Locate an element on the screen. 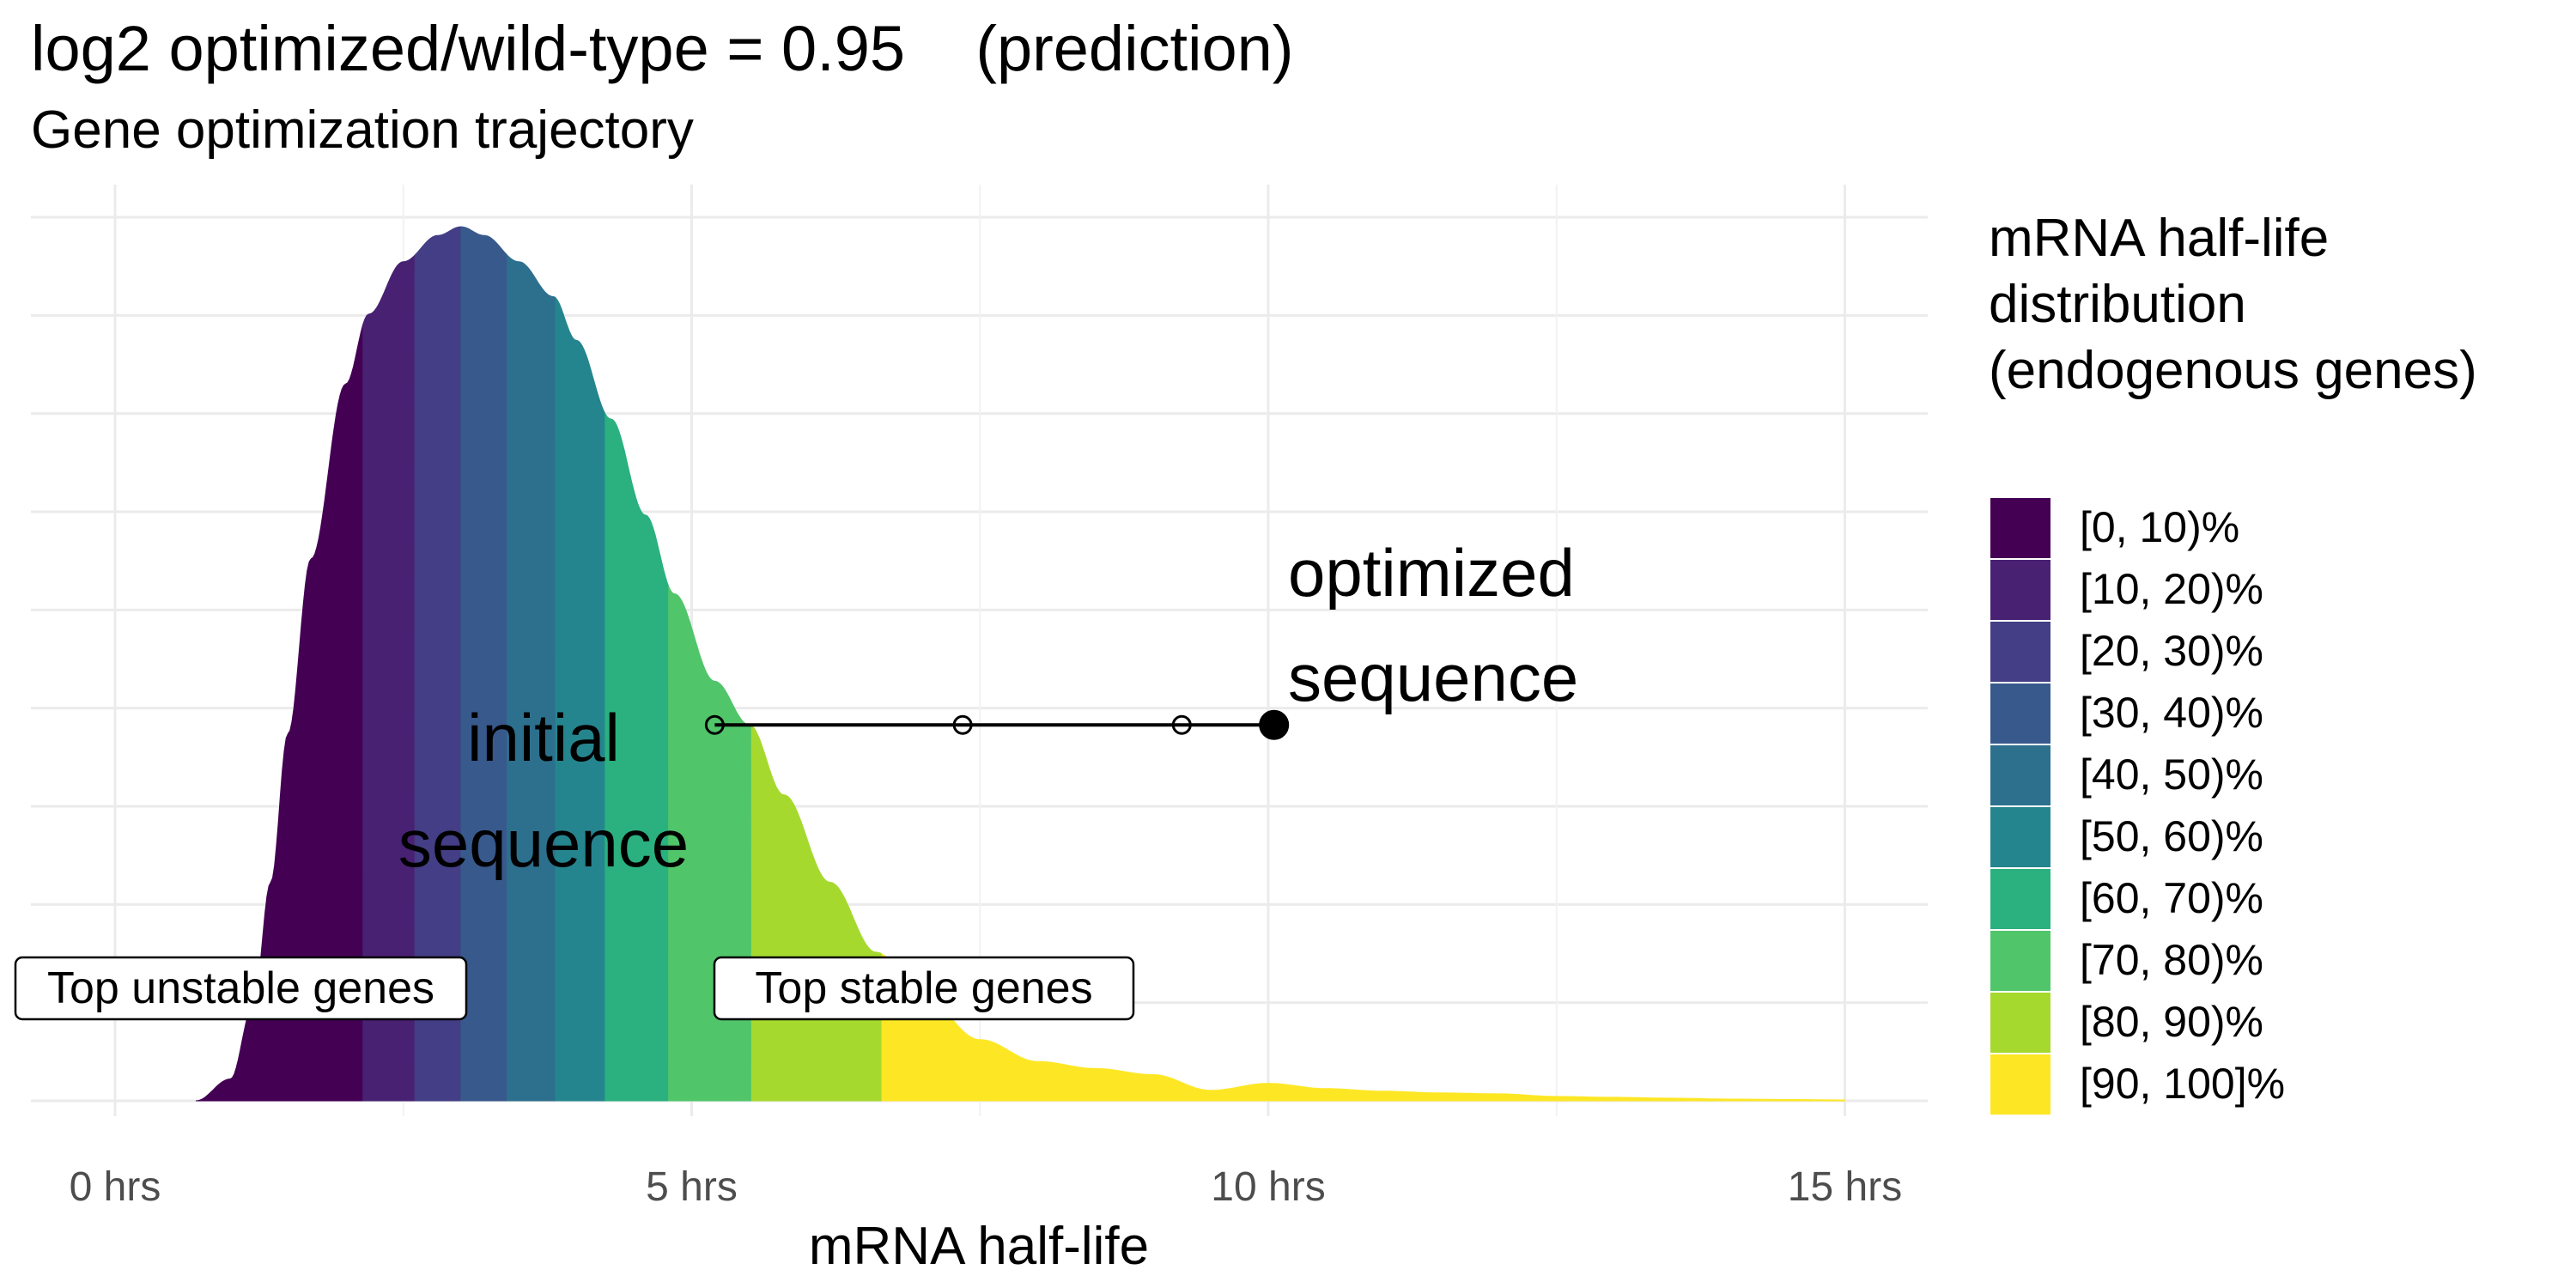 Image resolution: width=2576 pixels, height=1288 pixels. legend-label: [70, 80)% is located at coordinates (2171, 960).